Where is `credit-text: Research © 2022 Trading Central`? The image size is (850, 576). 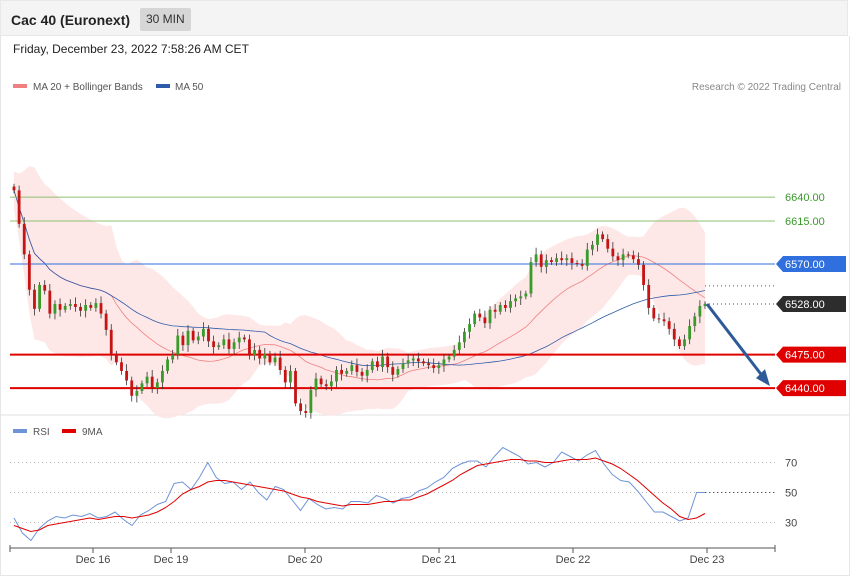
credit-text: Research © 2022 Trading Central is located at coordinates (766, 87).